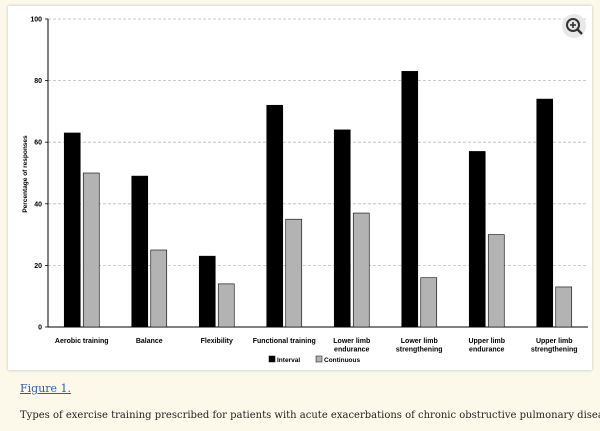  What do you see at coordinates (40, 328) in the screenshot?
I see `y-tick-label: 0` at bounding box center [40, 328].